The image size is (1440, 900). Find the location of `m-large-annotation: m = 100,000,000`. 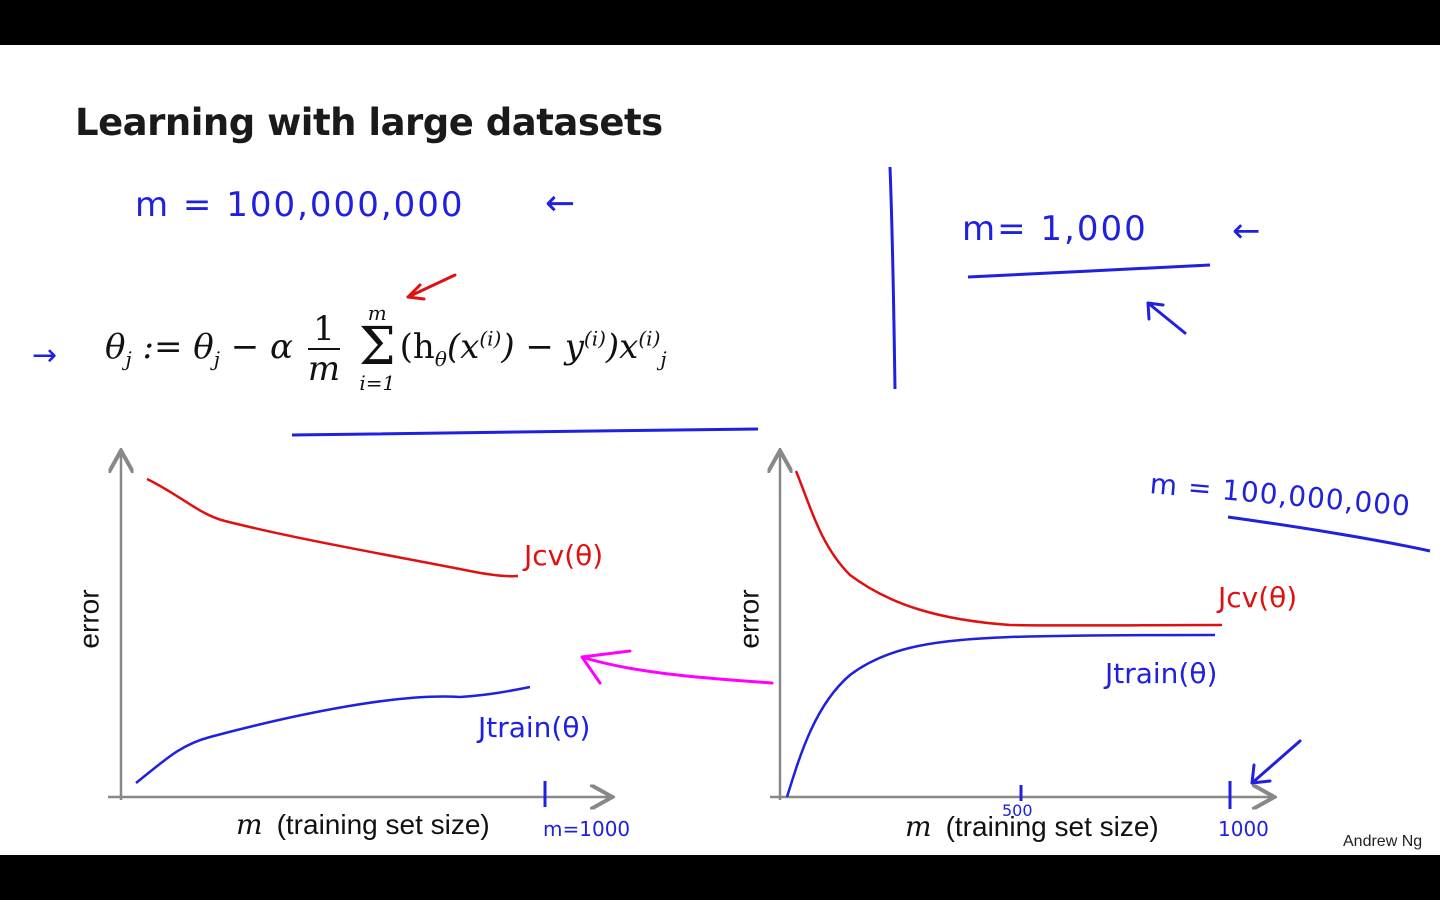

m-large-annotation: m = 100,000,000 is located at coordinates (300, 205).